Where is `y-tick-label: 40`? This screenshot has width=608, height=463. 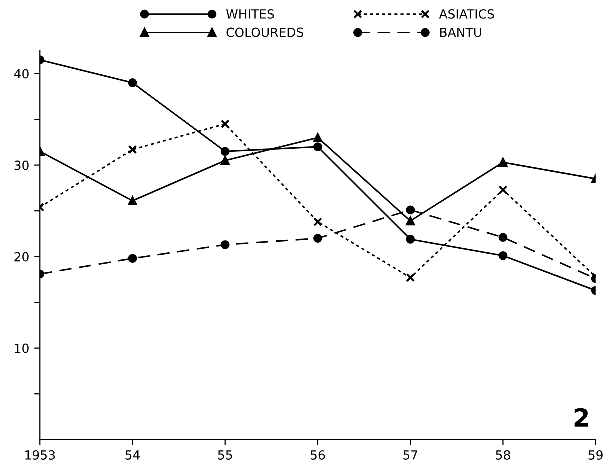
y-tick-label: 40 is located at coordinates (21, 74).